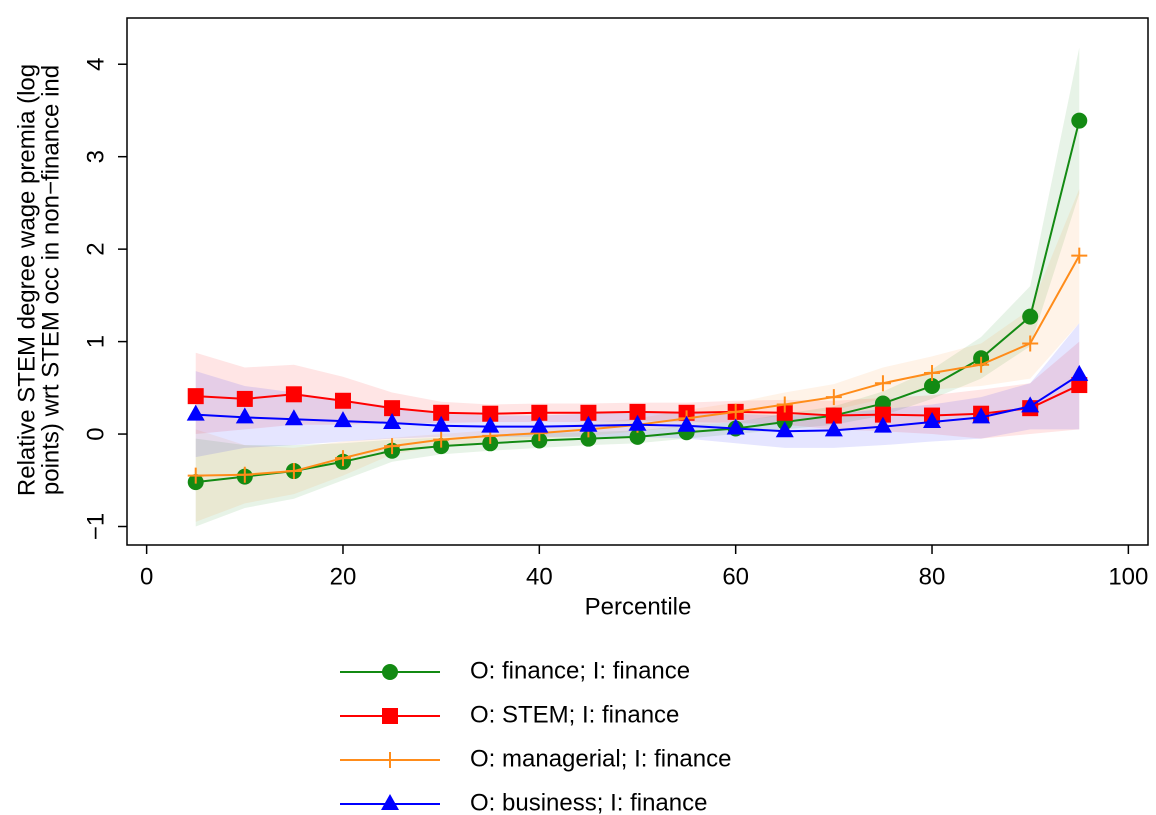 Image resolution: width=1156 pixels, height=815 pixels. I want to click on x-tick-label: 80, so click(932, 576).